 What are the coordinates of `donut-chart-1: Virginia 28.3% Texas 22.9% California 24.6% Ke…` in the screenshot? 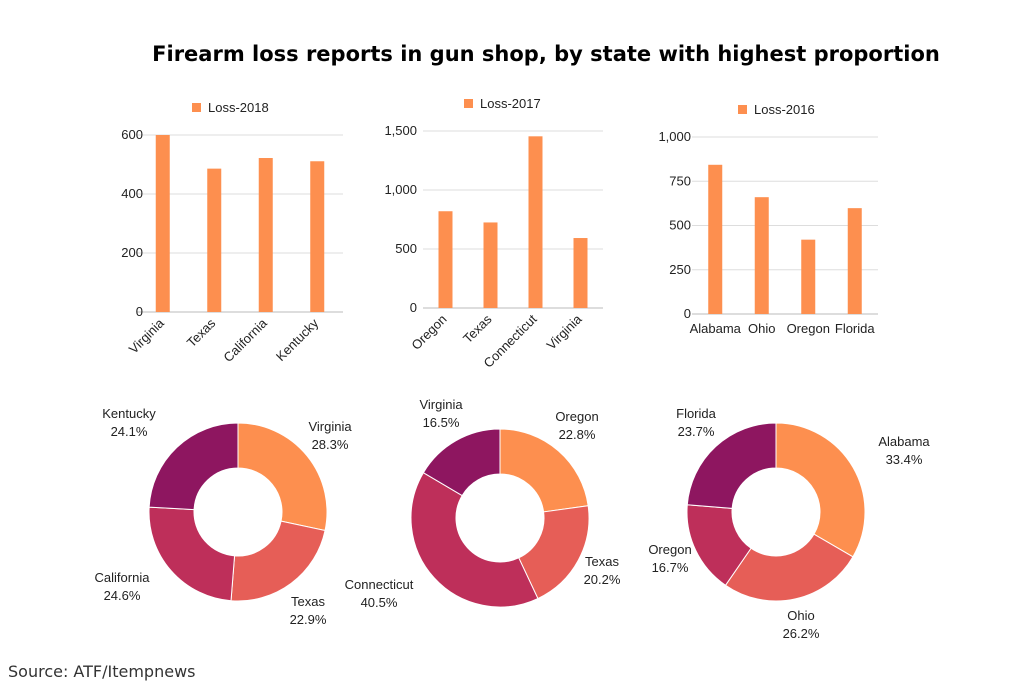 It's located at (224, 516).